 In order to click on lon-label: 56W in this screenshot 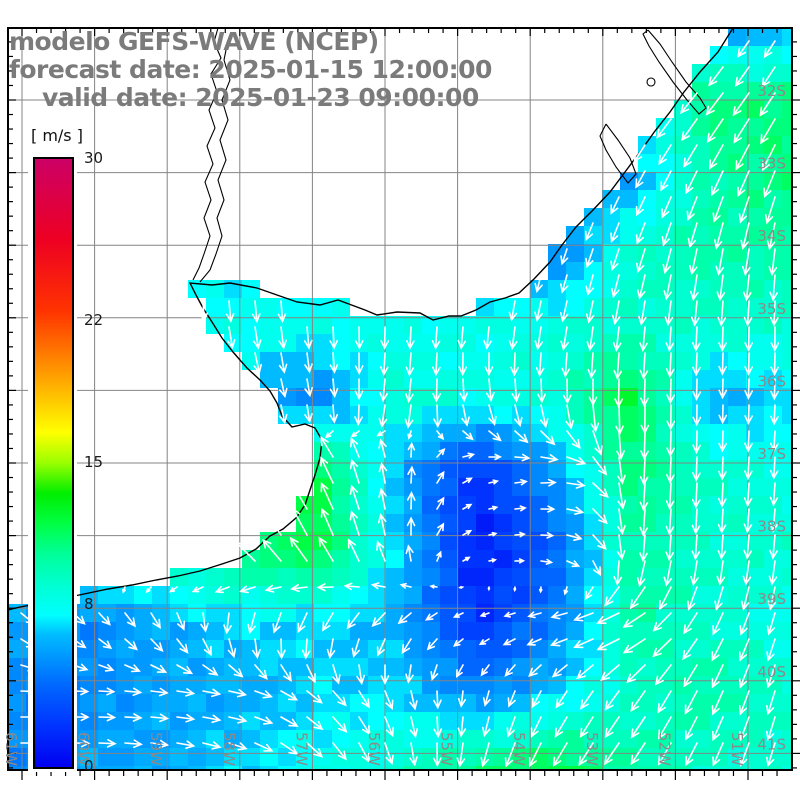, I will do `click(374, 749)`.